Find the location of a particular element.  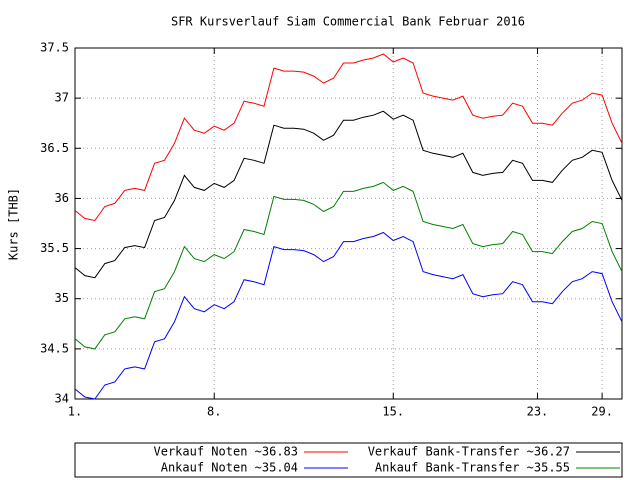

y-tick-label: 37 is located at coordinates (62, 98).